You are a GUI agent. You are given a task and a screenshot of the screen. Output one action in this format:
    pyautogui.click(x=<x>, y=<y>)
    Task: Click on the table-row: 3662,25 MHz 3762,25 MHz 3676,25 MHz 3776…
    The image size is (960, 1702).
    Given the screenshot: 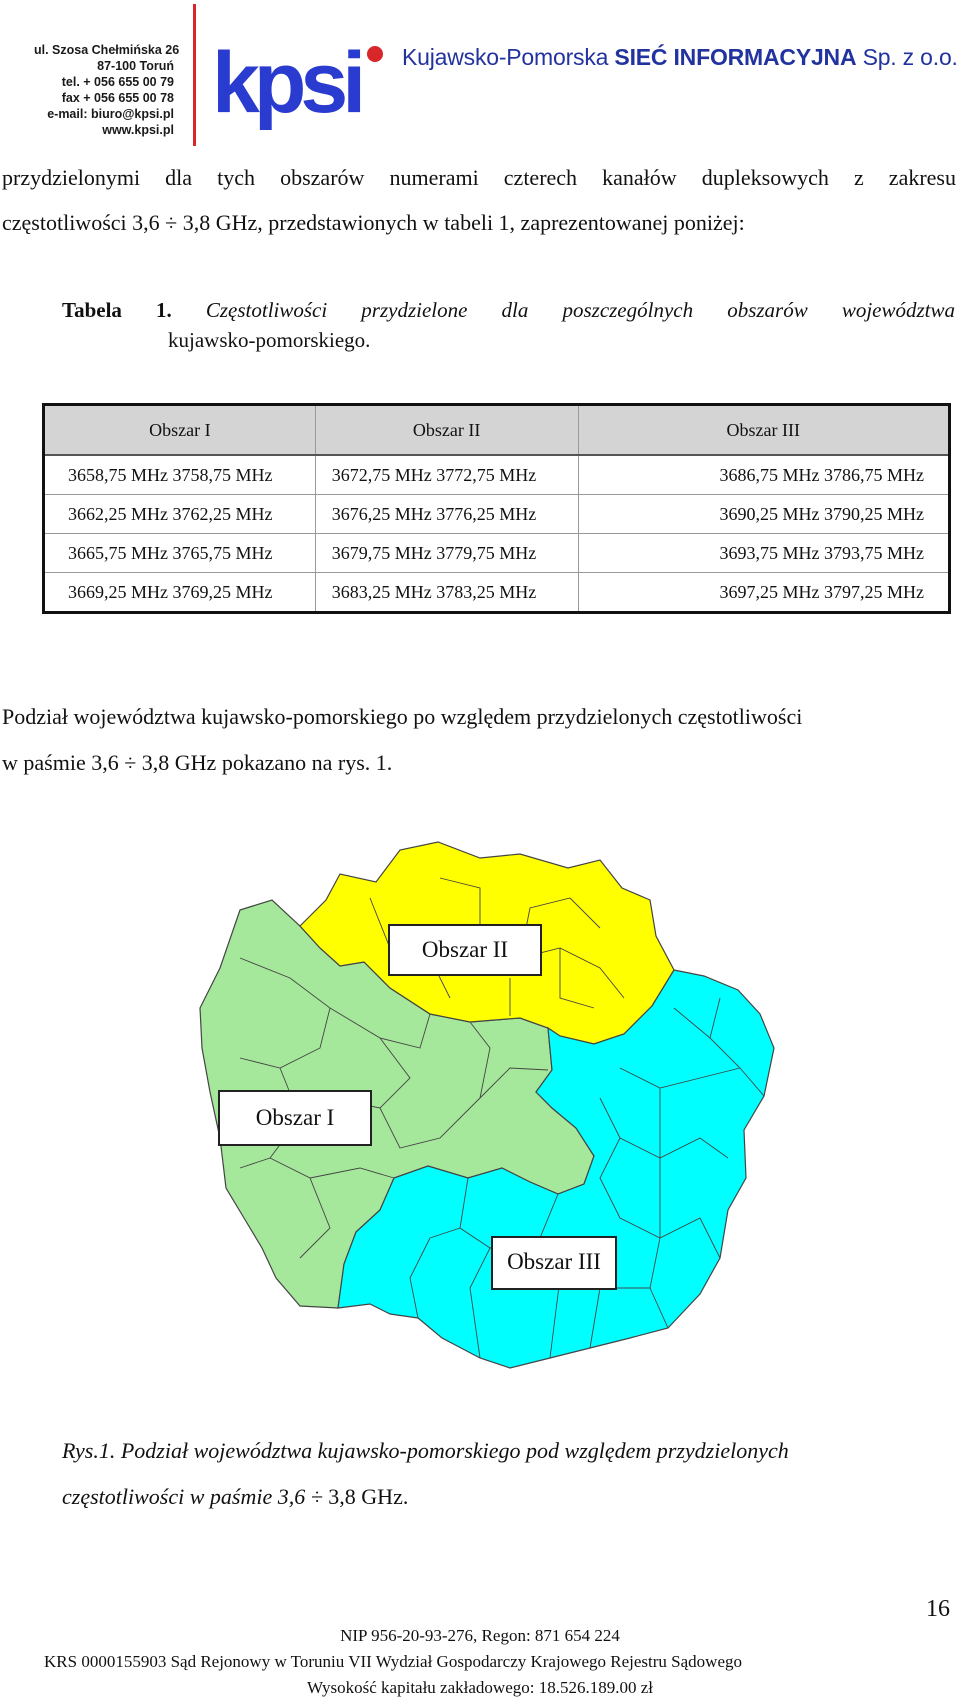 What is the action you would take?
    pyautogui.click(x=497, y=514)
    